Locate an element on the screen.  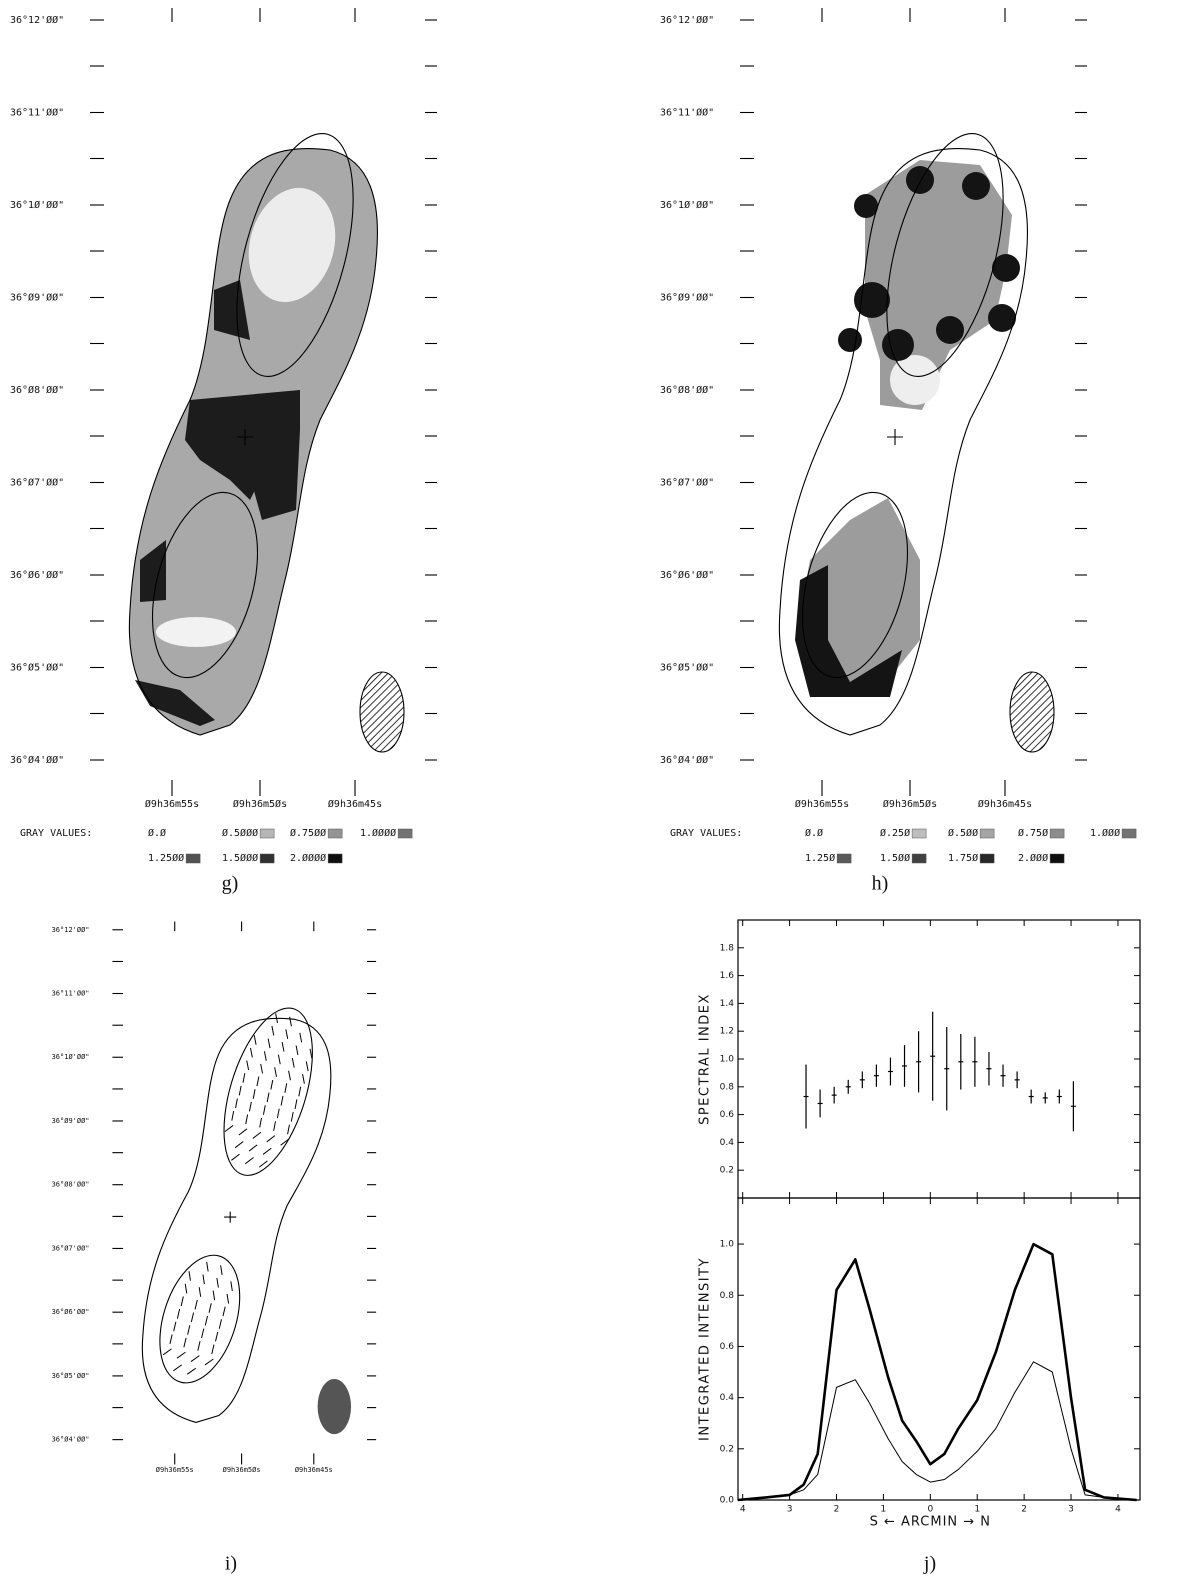
core-cross is located at coordinates (895, 437).